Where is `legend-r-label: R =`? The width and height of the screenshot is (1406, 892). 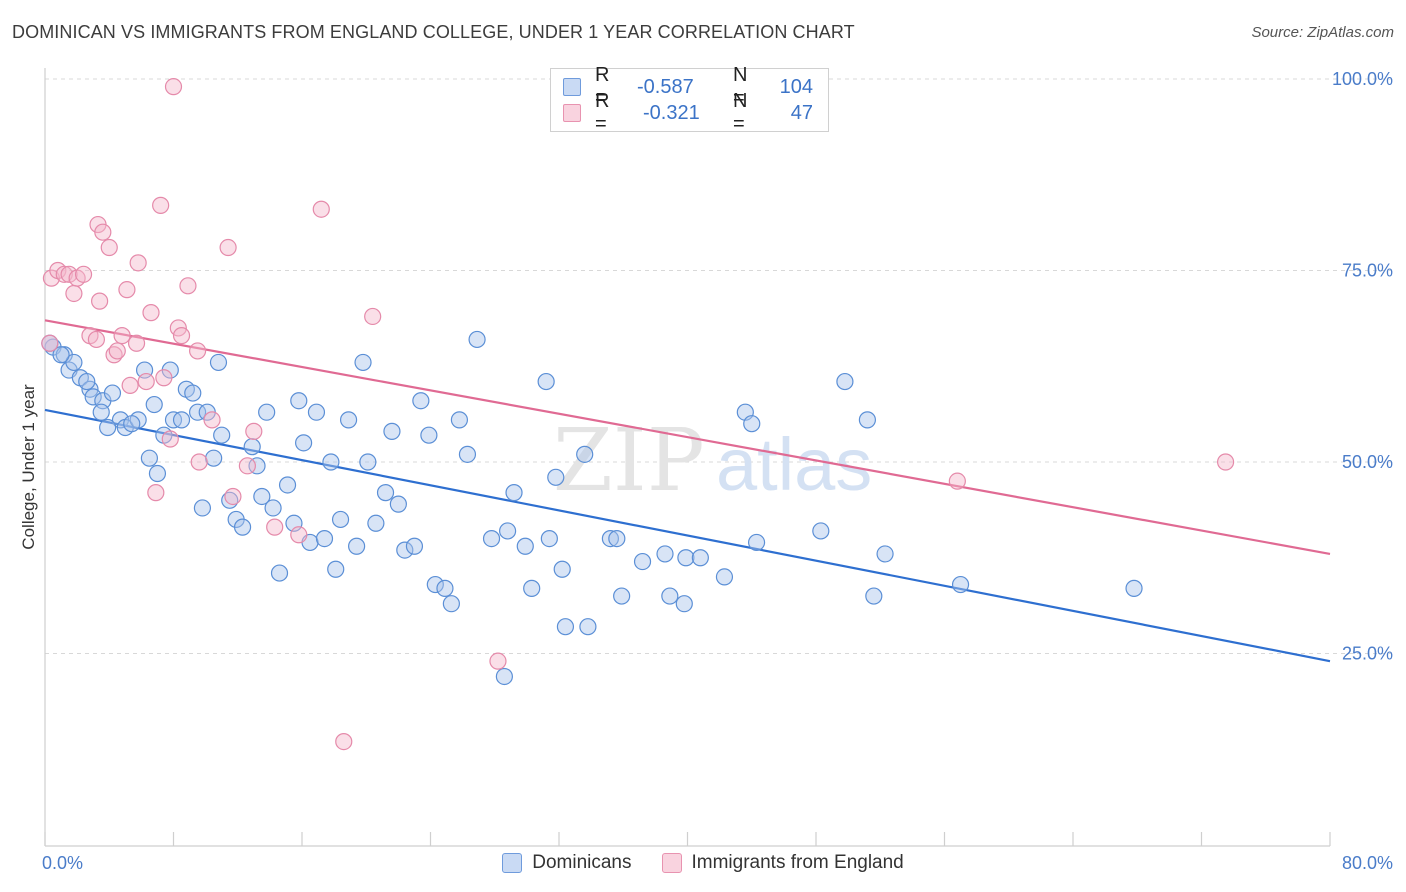 legend-r-label: R = is located at coordinates (602, 112).